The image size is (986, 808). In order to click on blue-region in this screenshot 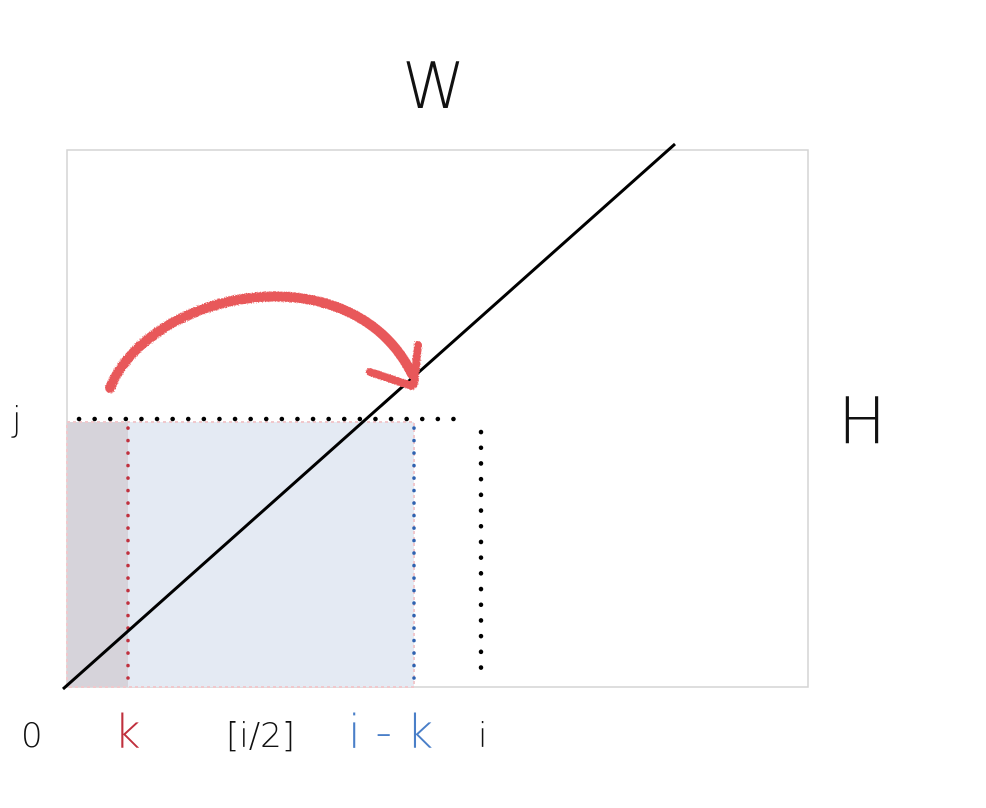, I will do `click(271, 554)`.